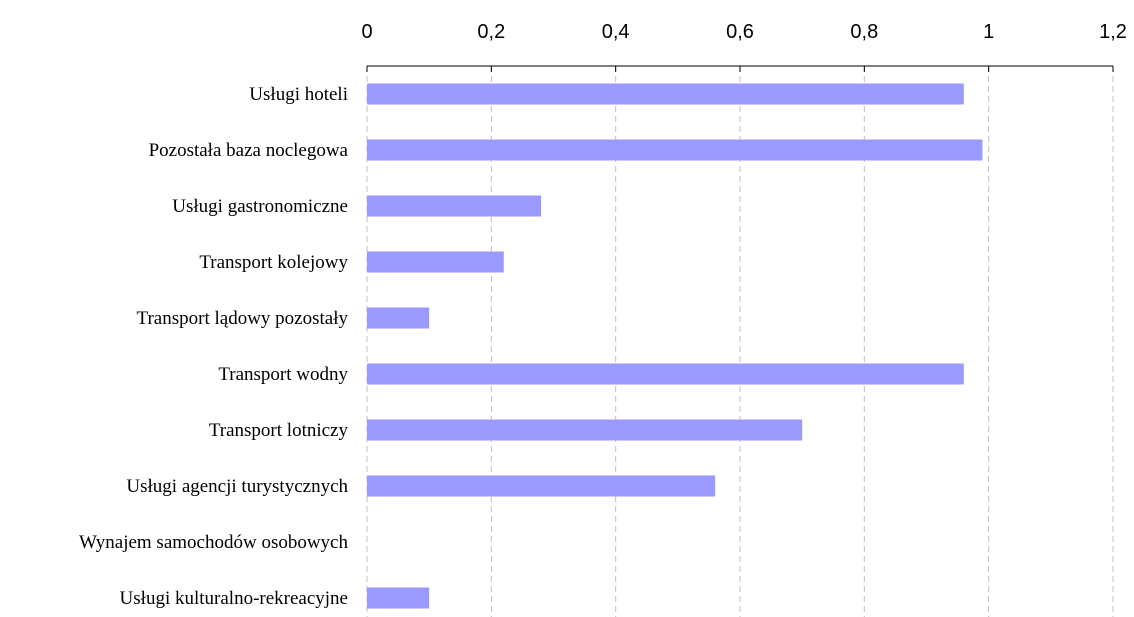  I want to click on category-label: Transport wodny, so click(283, 374).